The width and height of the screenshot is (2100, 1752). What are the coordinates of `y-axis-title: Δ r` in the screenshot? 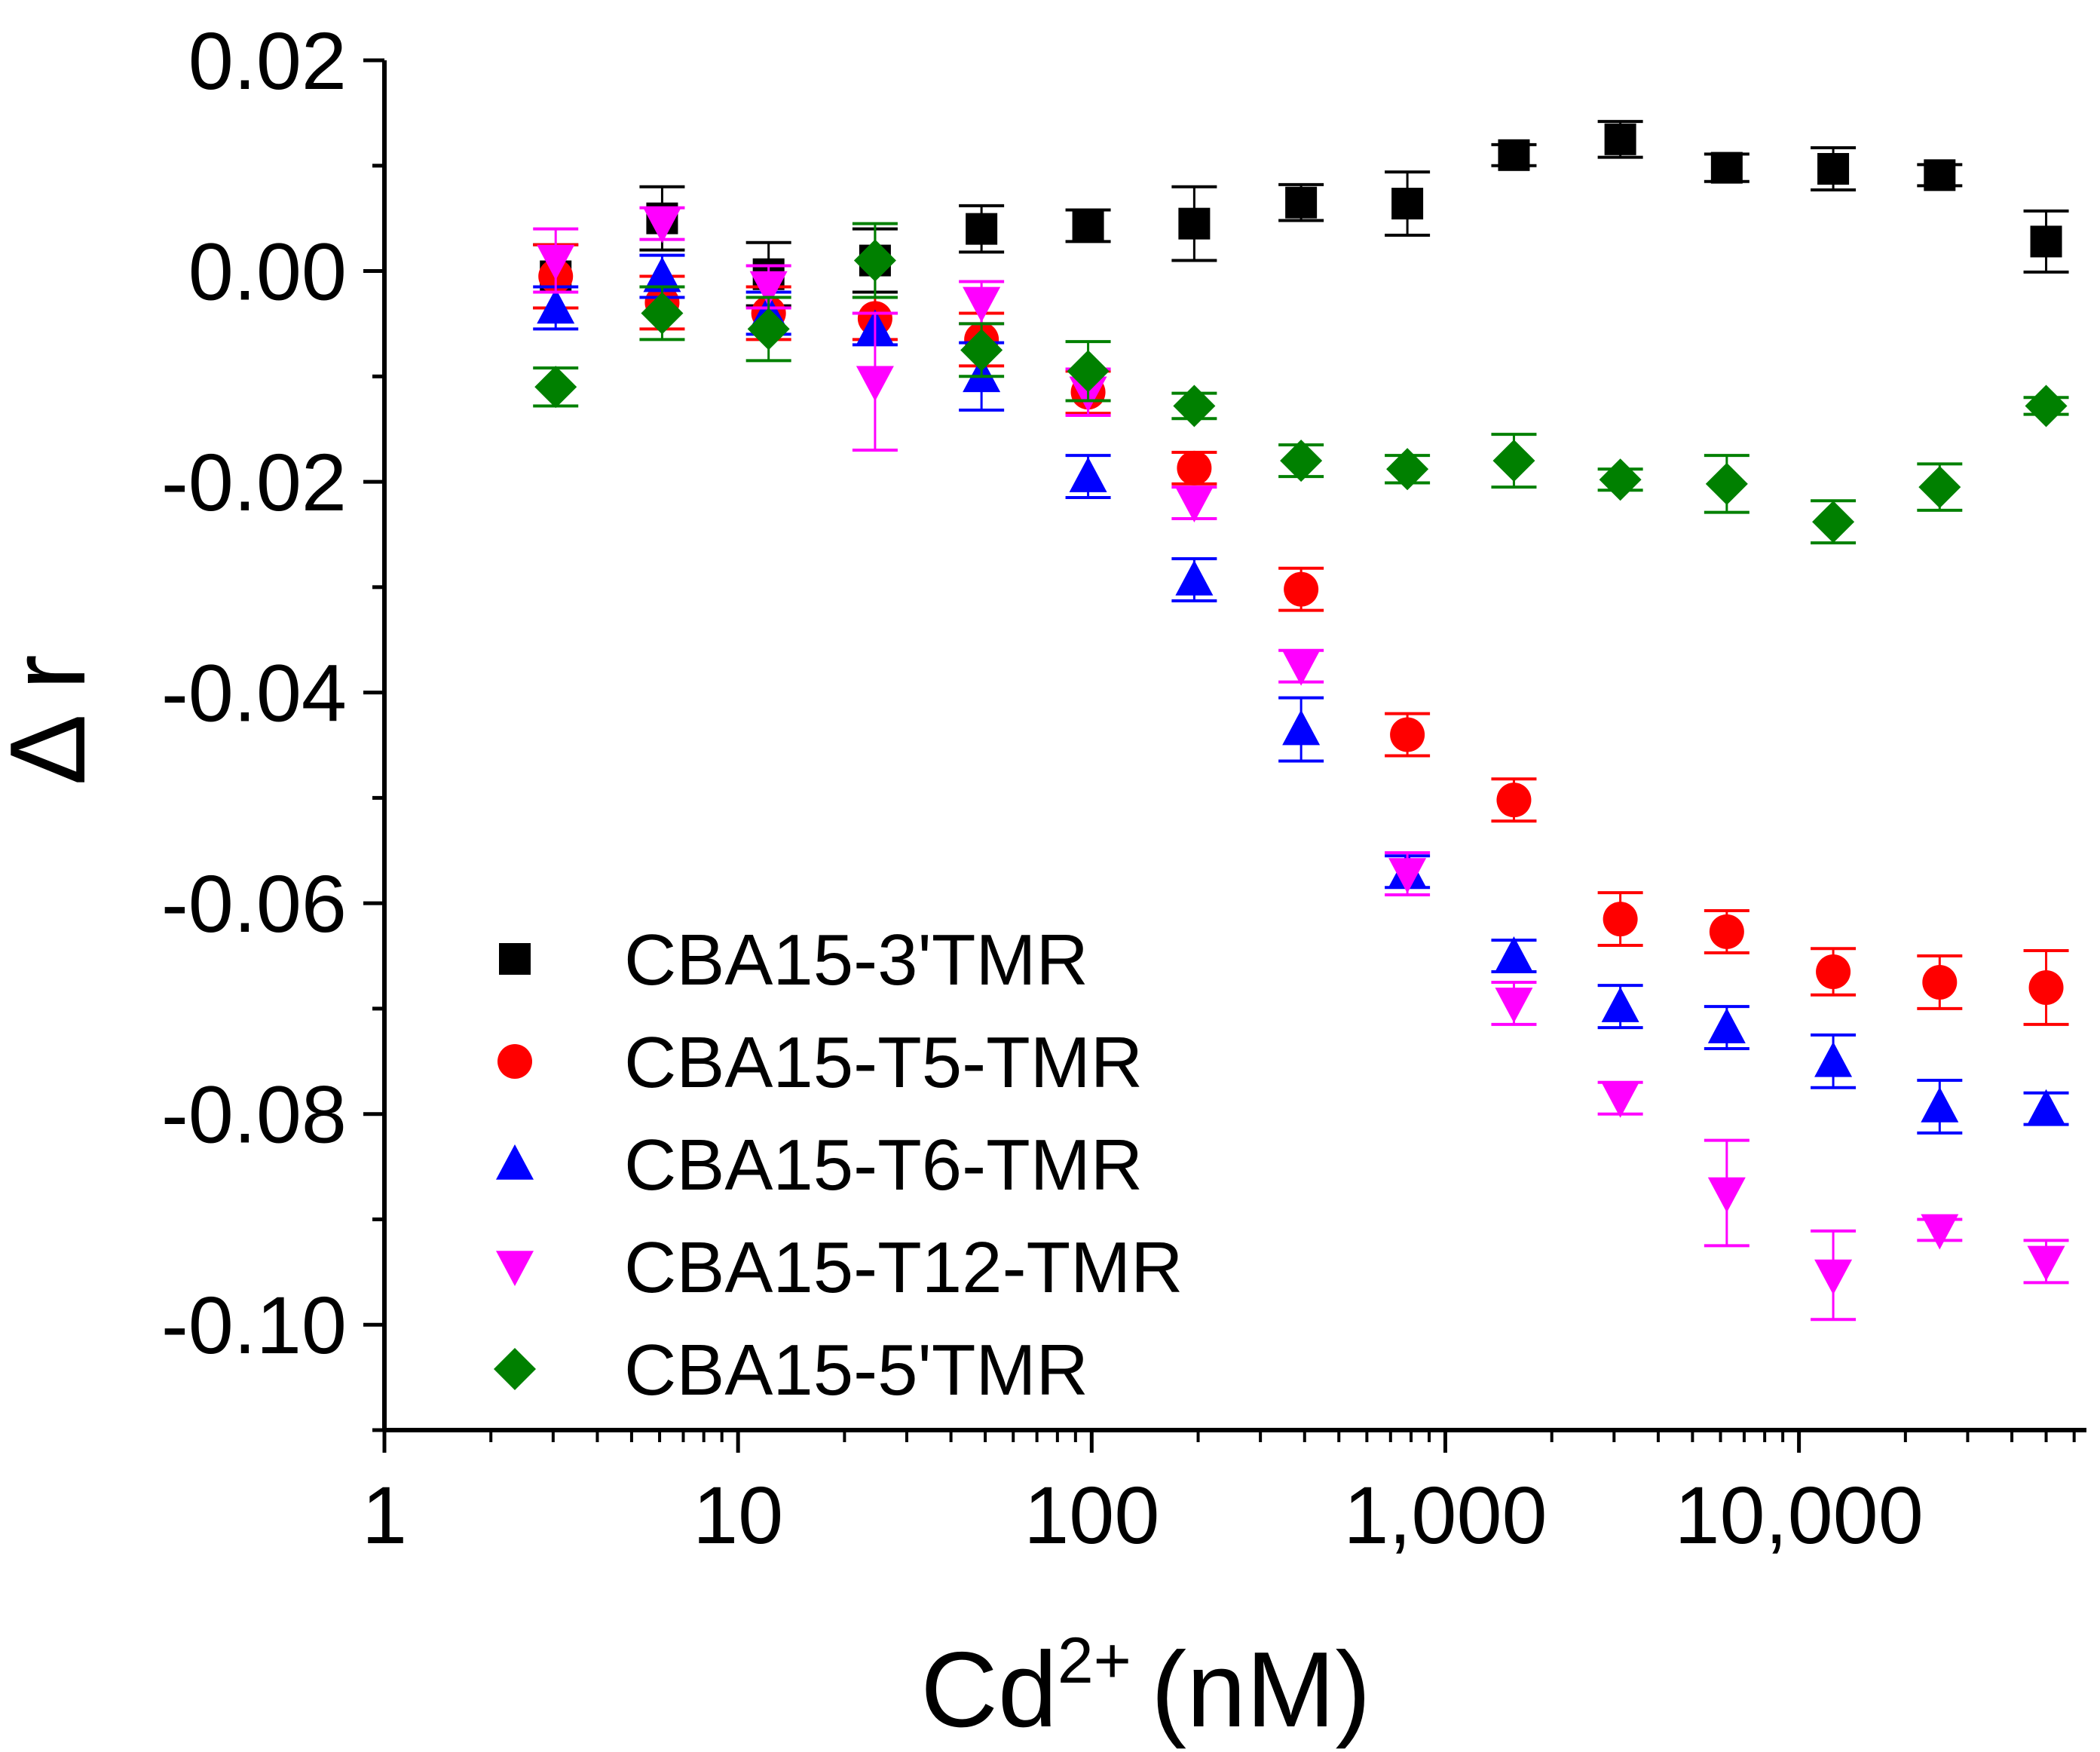 It's located at (54, 720).